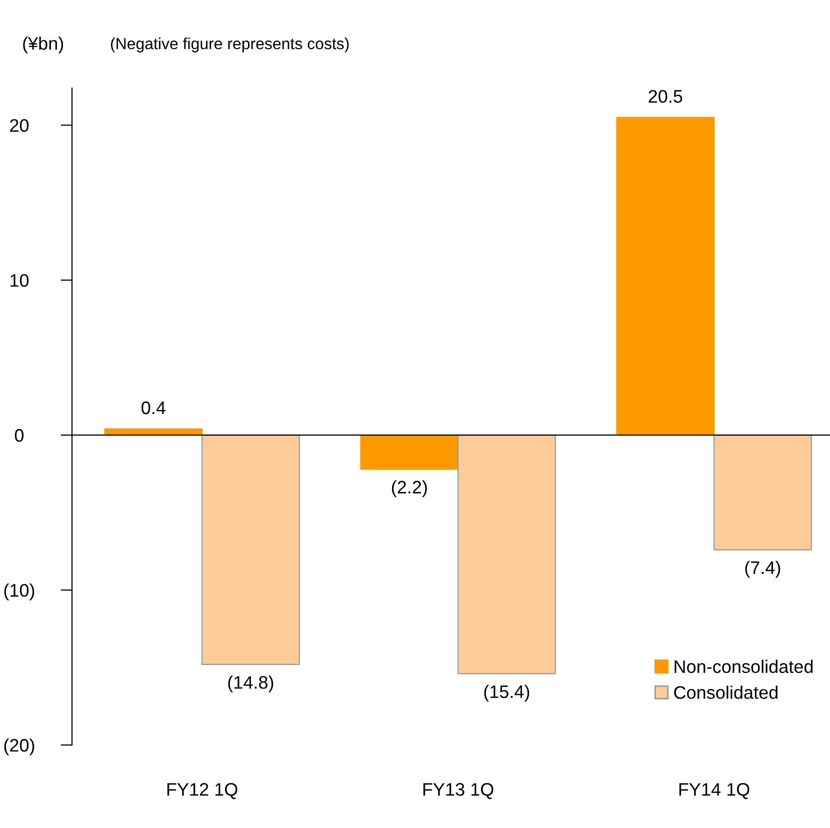  Describe the element at coordinates (19, 592) in the screenshot. I see `y-tick-label: (10)` at that location.